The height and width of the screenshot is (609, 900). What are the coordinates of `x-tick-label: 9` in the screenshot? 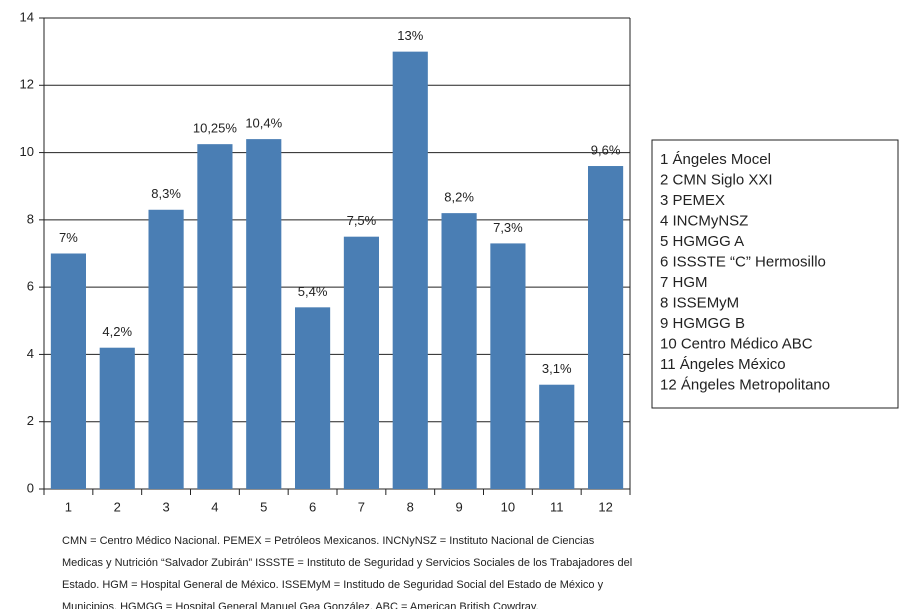 It's located at (458, 506).